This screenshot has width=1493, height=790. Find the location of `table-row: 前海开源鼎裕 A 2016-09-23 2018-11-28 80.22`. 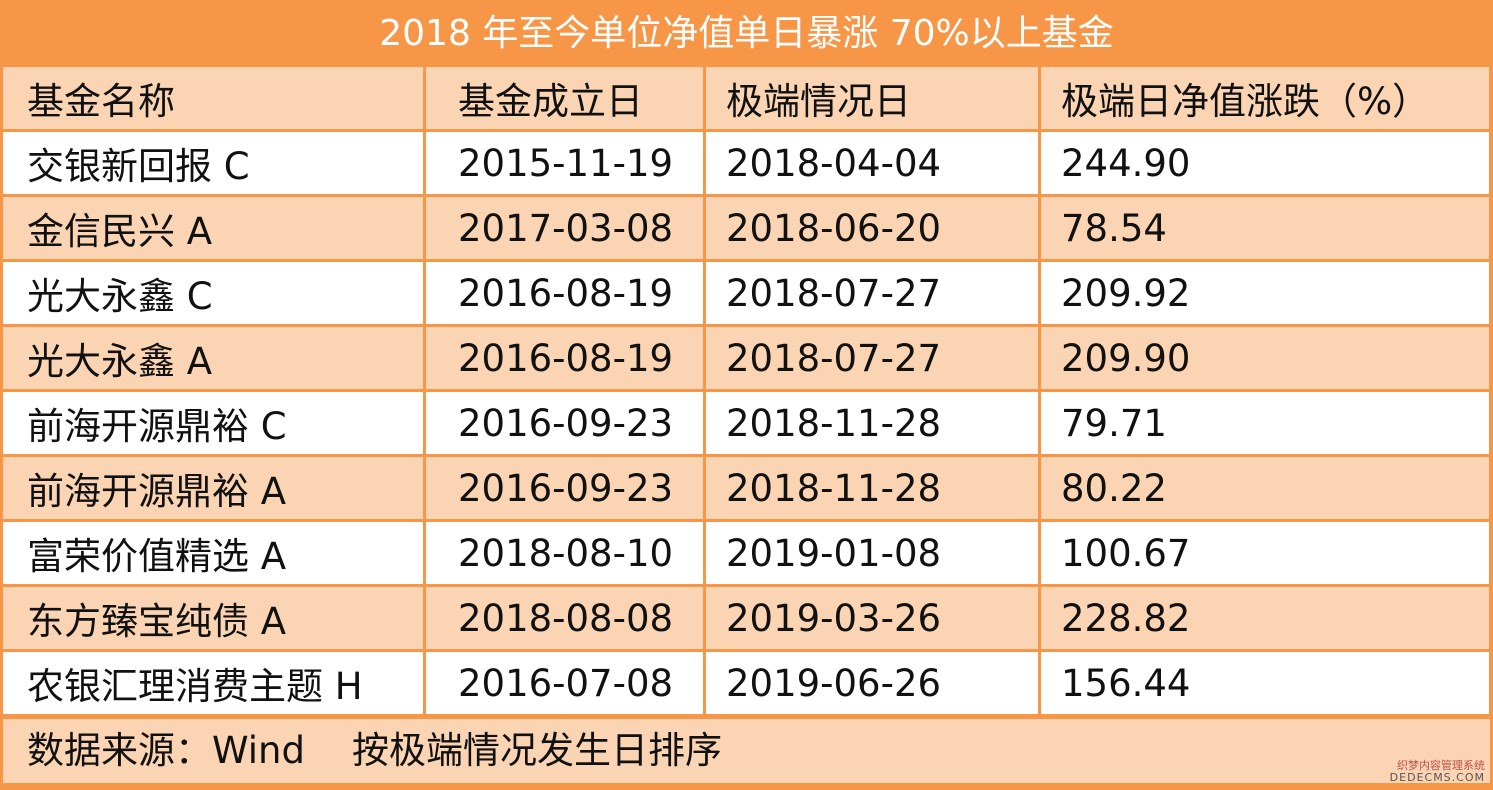

table-row: 前海开源鼎裕 A 2016-09-23 2018-11-28 80.22 is located at coordinates (746, 488).